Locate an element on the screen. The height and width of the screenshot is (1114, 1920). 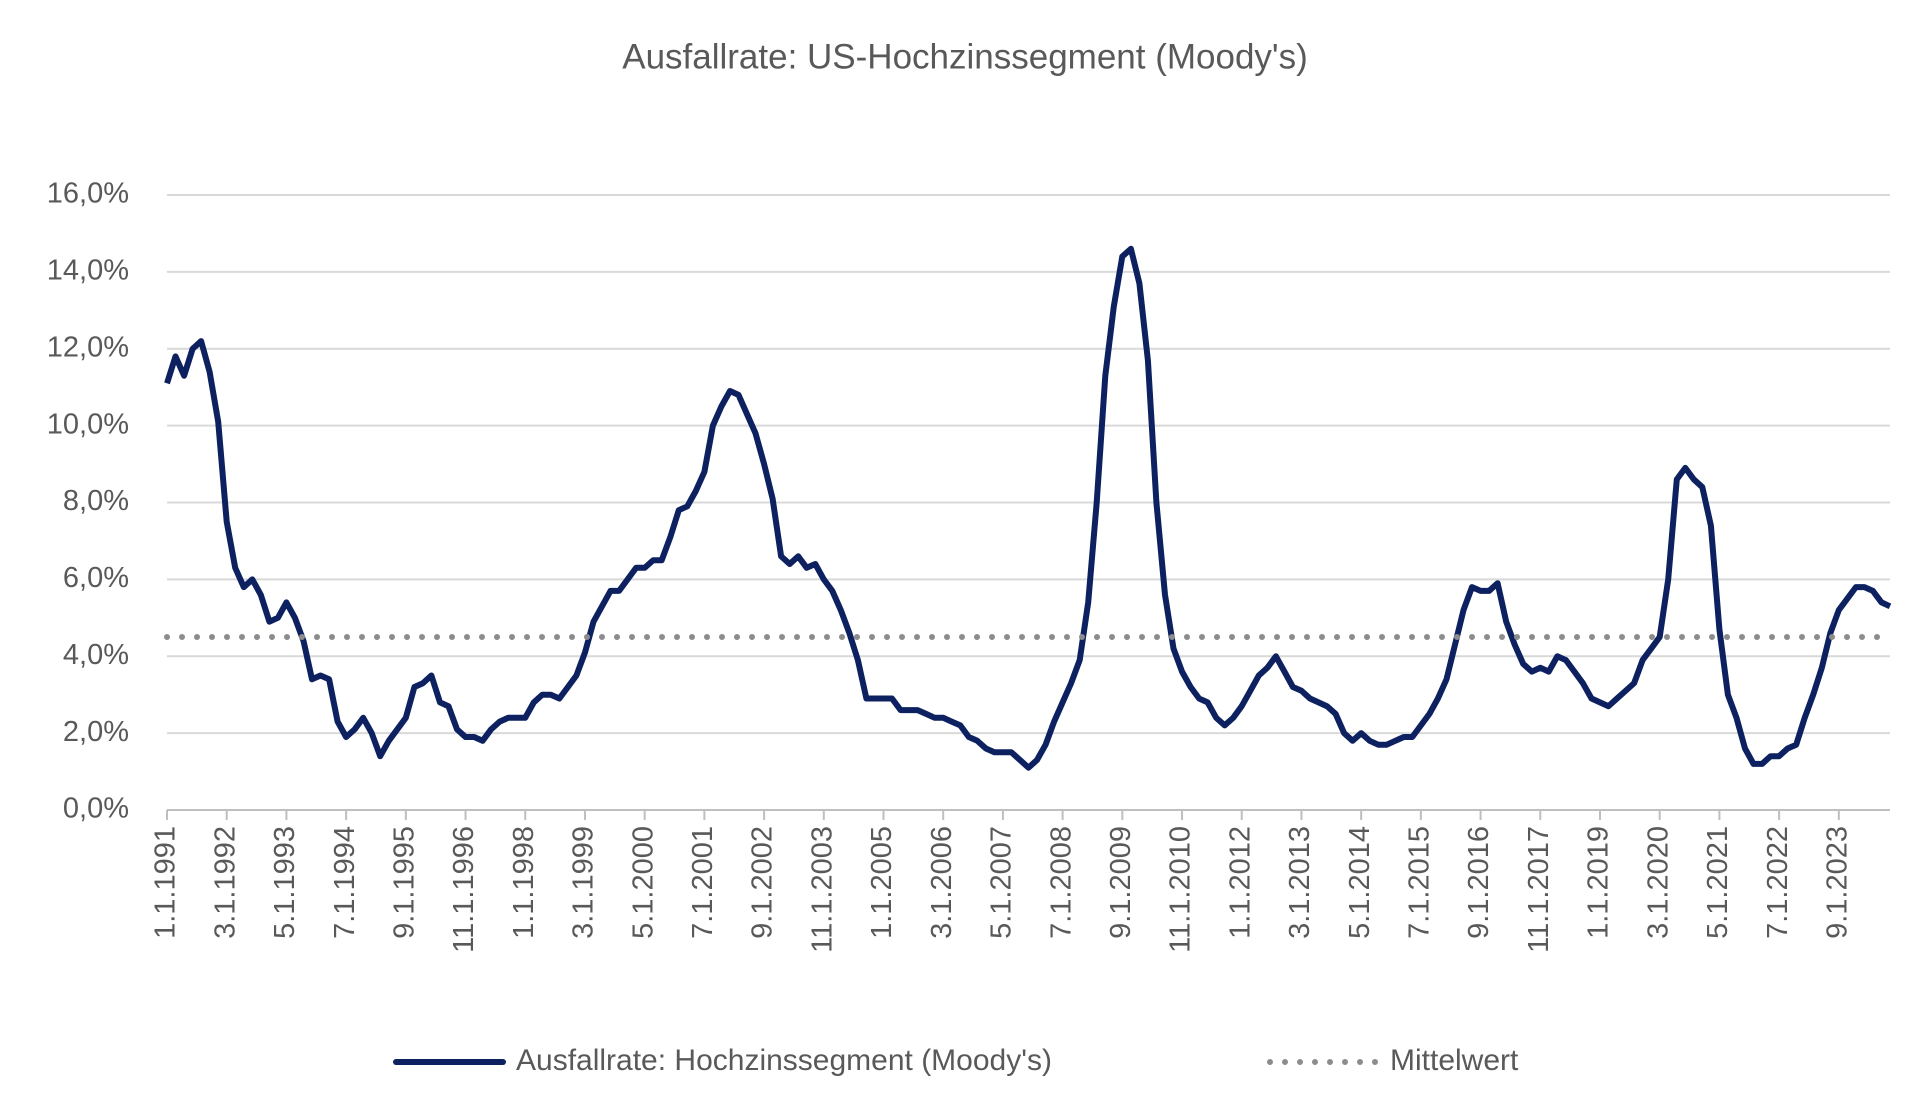
x-tick-label: 1.1.2019 is located at coordinates (1599, 882).